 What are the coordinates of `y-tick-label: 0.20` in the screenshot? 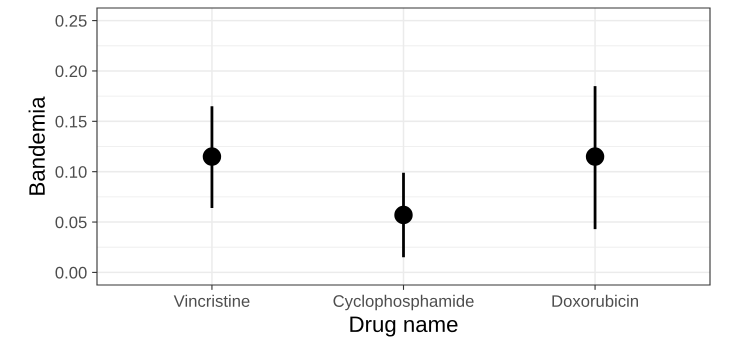 It's located at (71, 71).